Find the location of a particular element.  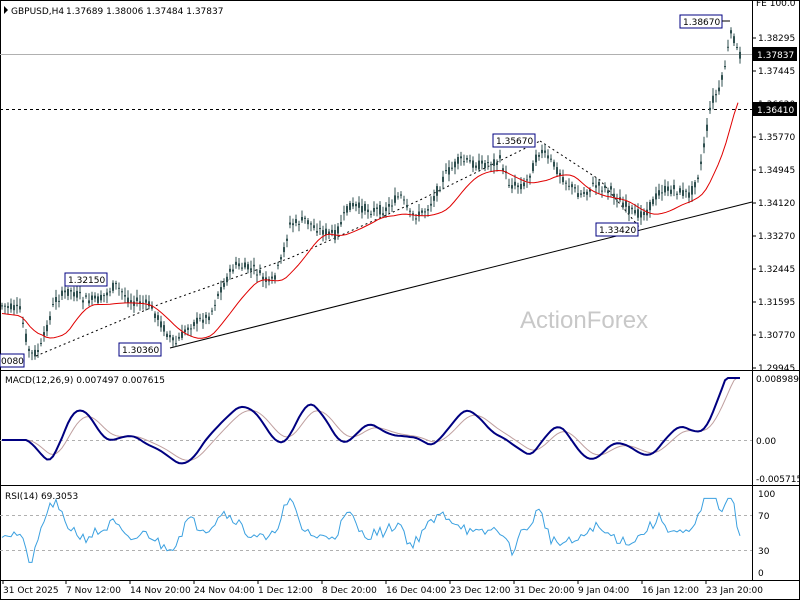

time-tick-label: 7 Nov 12:00 is located at coordinates (93, 591).